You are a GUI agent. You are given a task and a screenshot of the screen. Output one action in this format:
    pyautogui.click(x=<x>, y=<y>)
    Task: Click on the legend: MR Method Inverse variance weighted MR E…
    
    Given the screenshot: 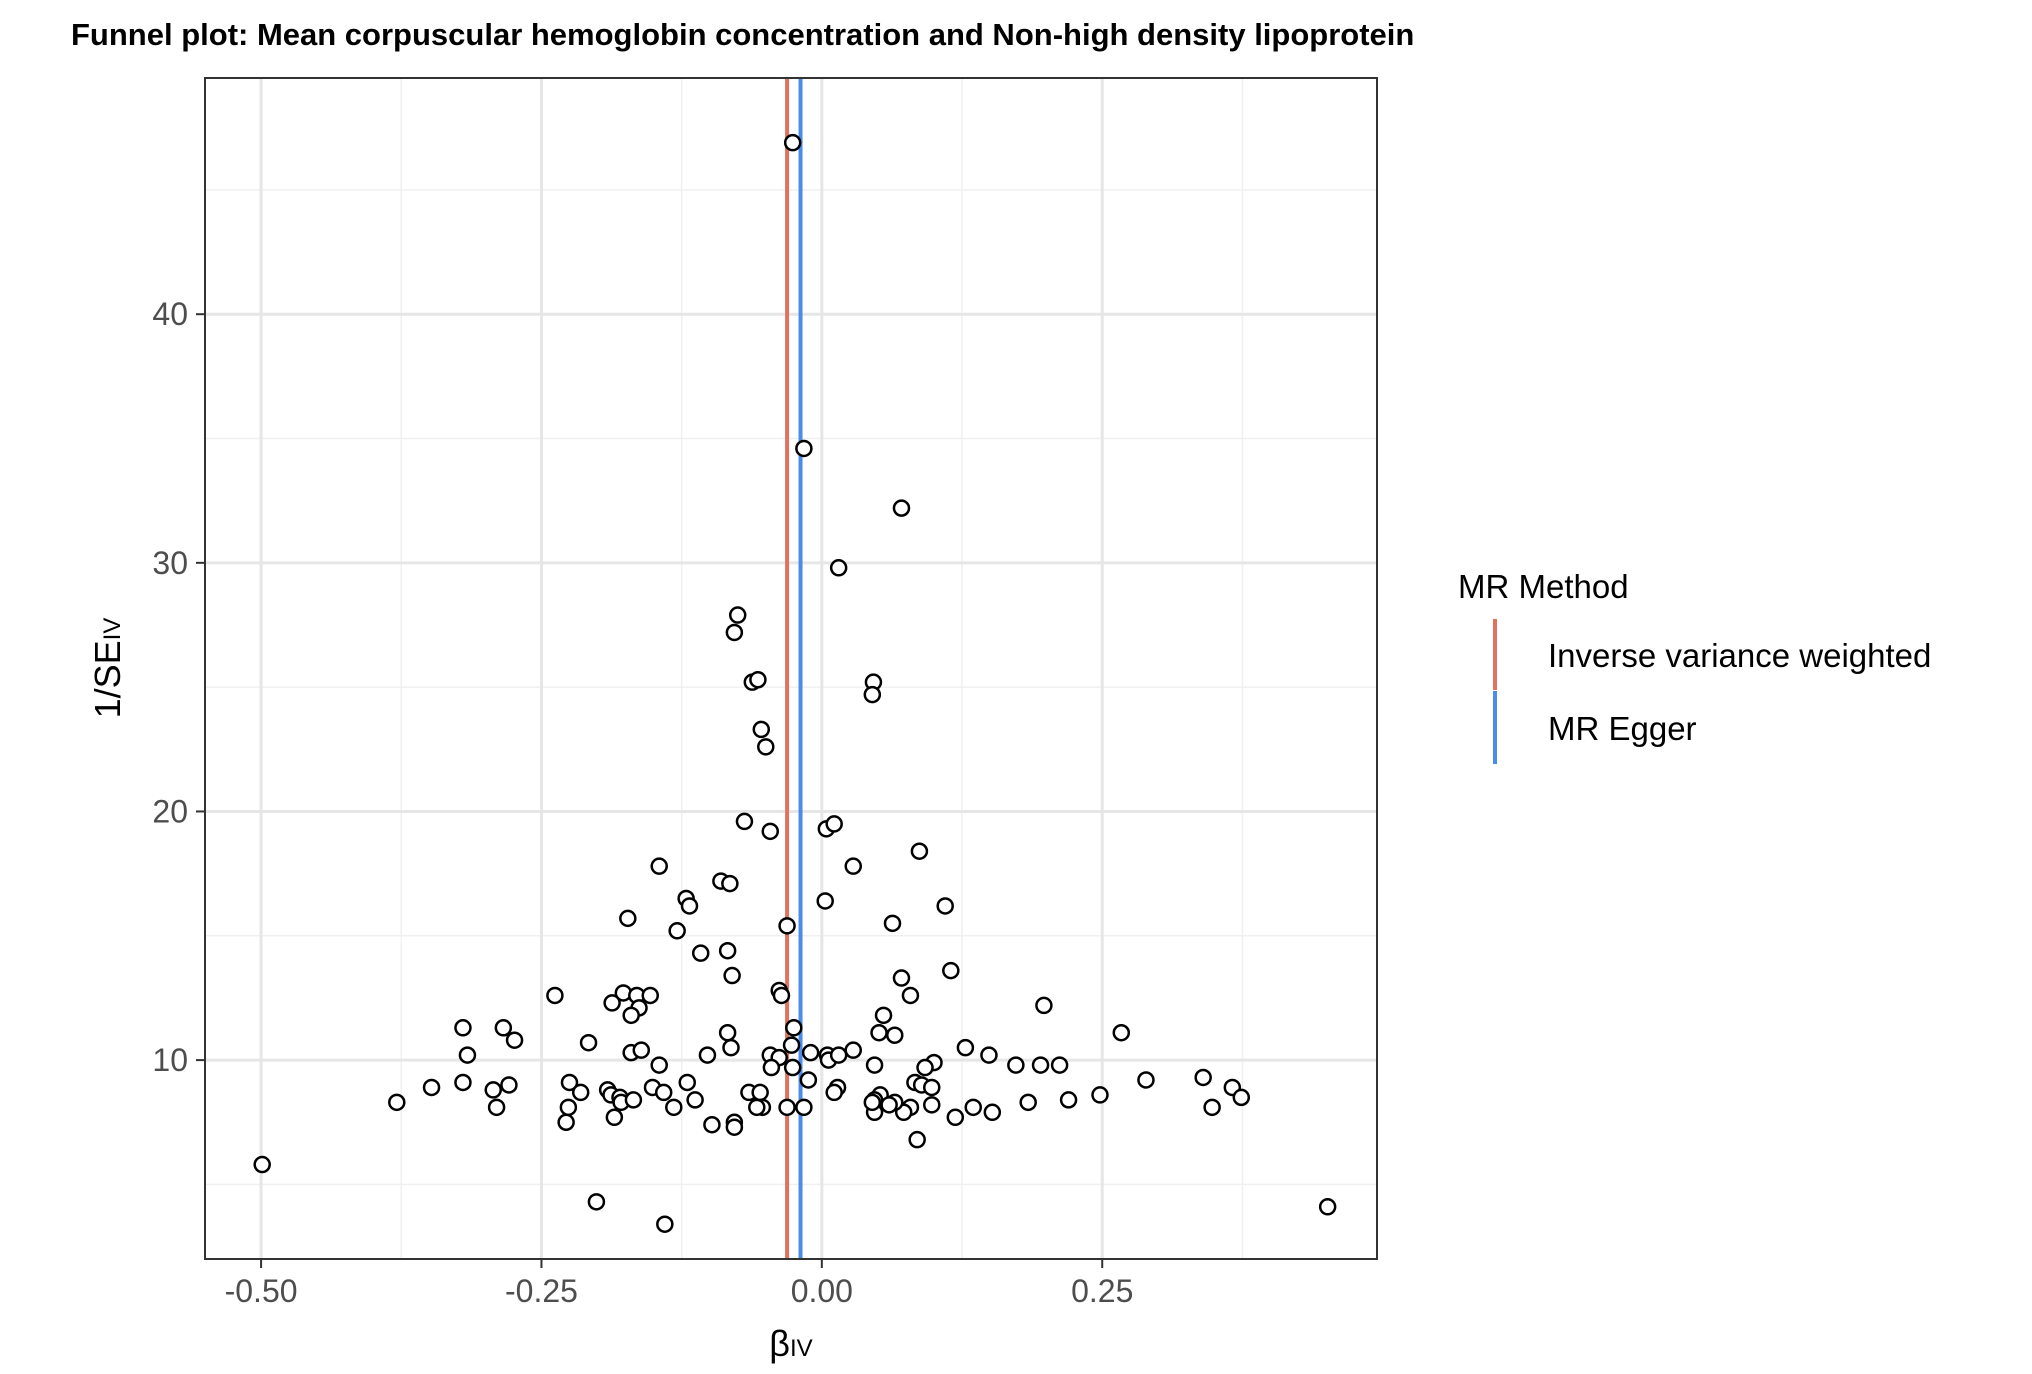 What is the action you would take?
    pyautogui.click(x=1694, y=666)
    